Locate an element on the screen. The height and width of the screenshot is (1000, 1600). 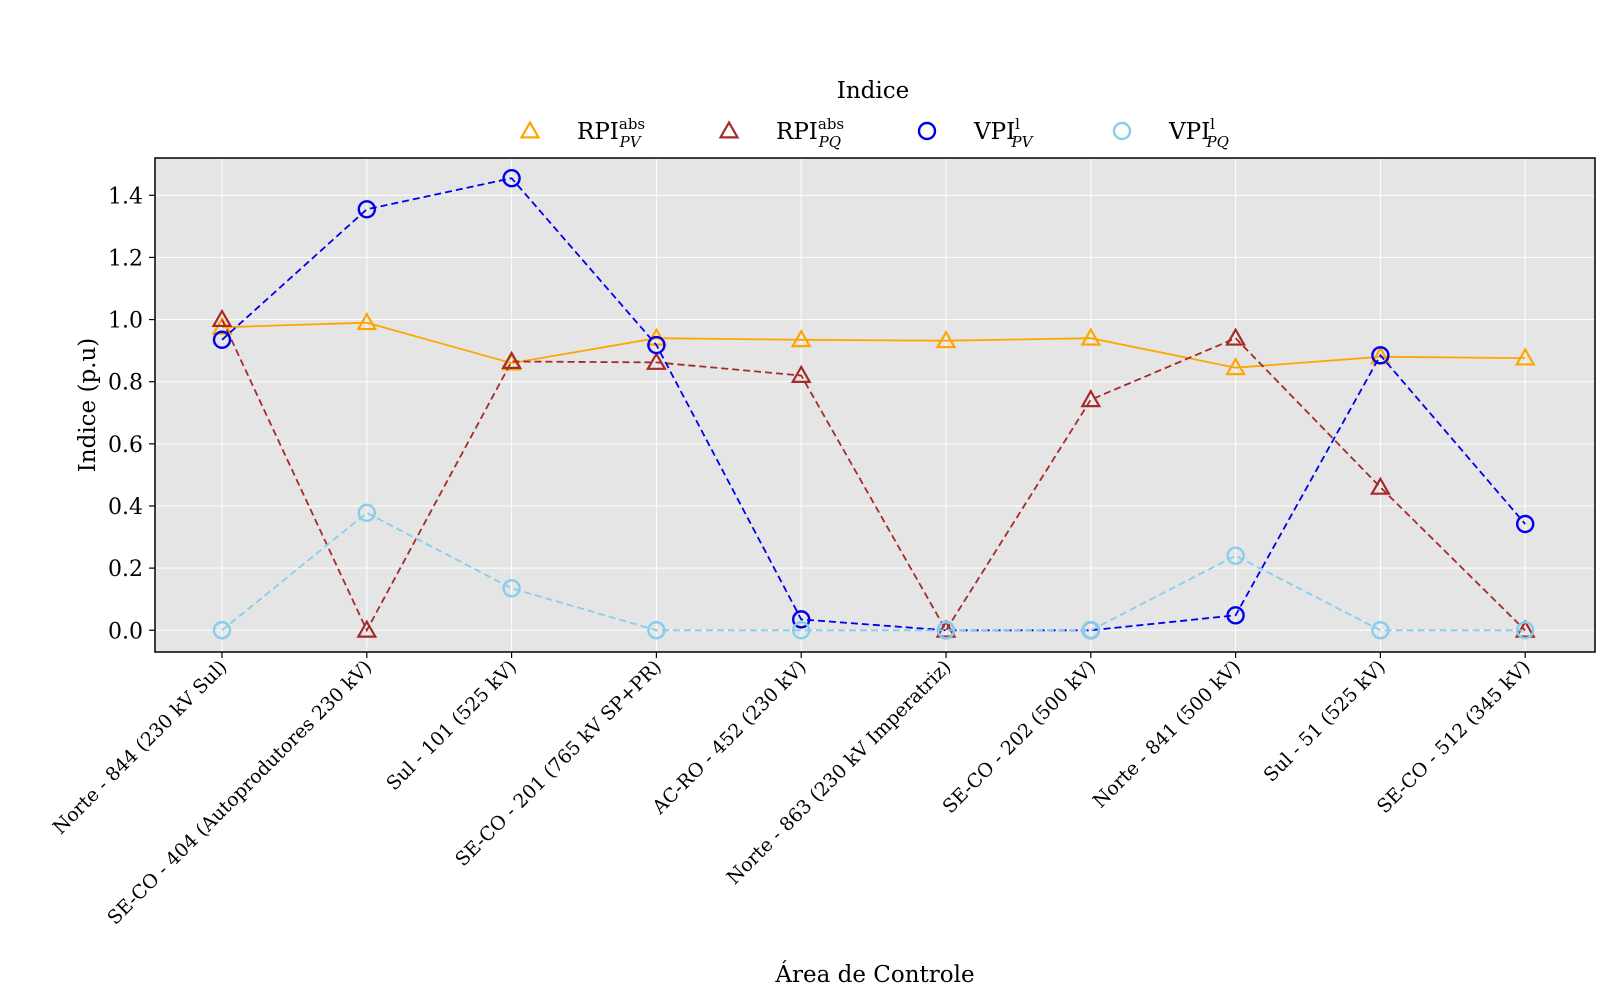
y-axis-ticks: 0.0 0.2 0.4 0.6 0.8 1.0 1.2 1.4 is located at coordinates (131, 414).